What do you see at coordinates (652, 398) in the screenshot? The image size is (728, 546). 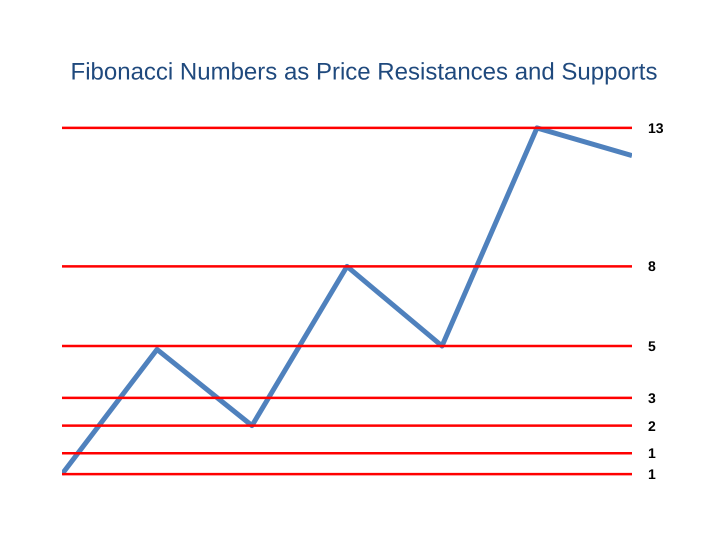 I see `text: 3` at bounding box center [652, 398].